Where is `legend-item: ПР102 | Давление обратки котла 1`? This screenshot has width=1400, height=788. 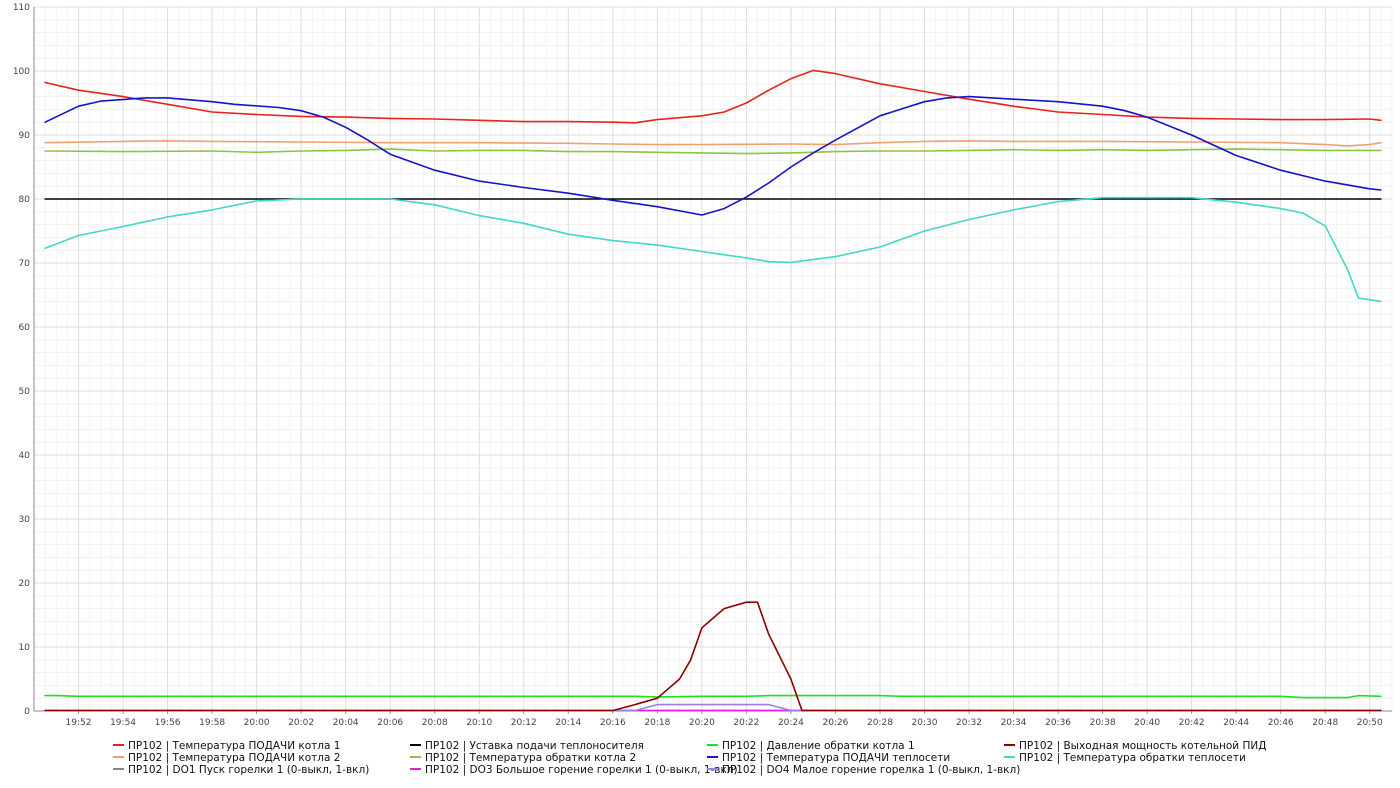
legend-item: ПР102 | Давление обратки котла 1 is located at coordinates (811, 746).